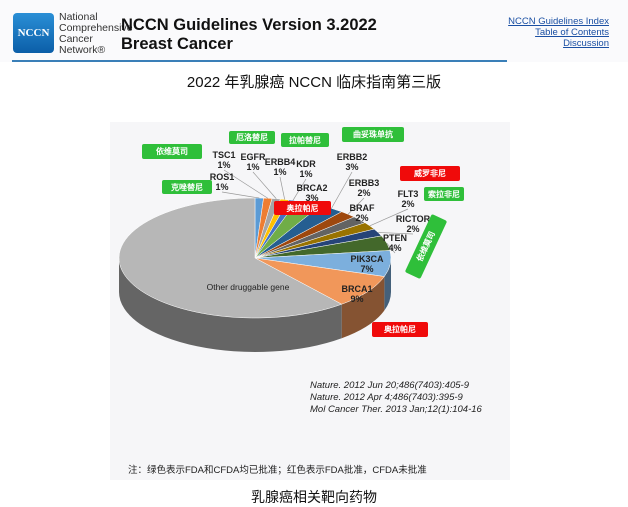 Image resolution: width=628 pixels, height=507 pixels. I want to click on slice-name: PTEN, so click(394, 238).